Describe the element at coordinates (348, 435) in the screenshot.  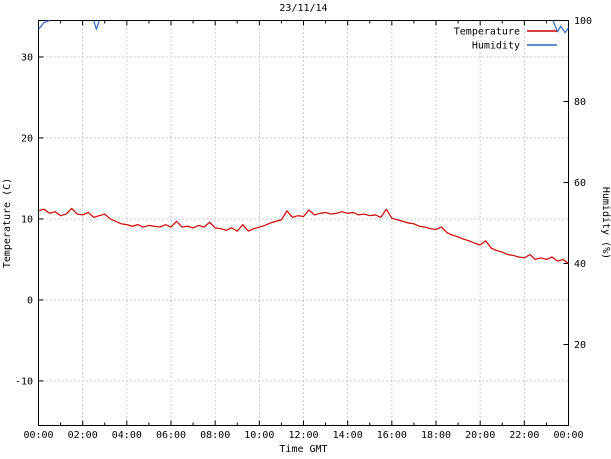
I see `svg-text: 14:00` at that location.